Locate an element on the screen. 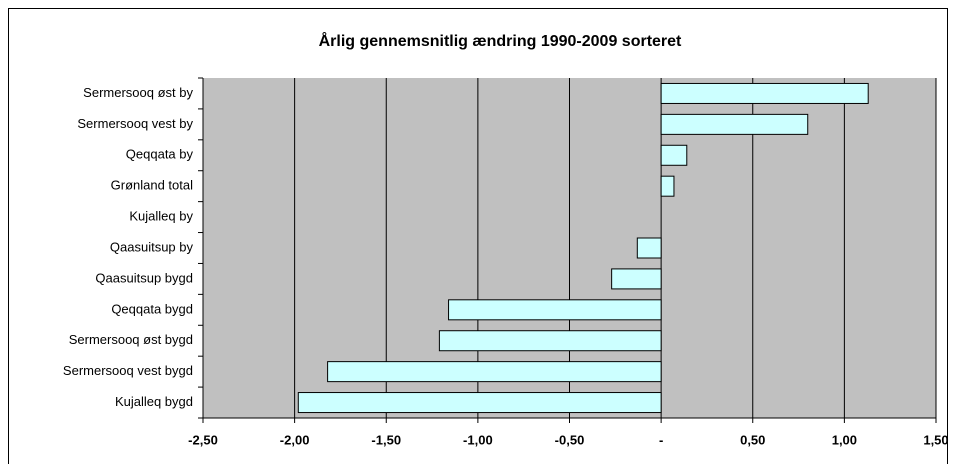 This screenshot has height=464, width=956. x-tick-label: -0,50 is located at coordinates (570, 439).